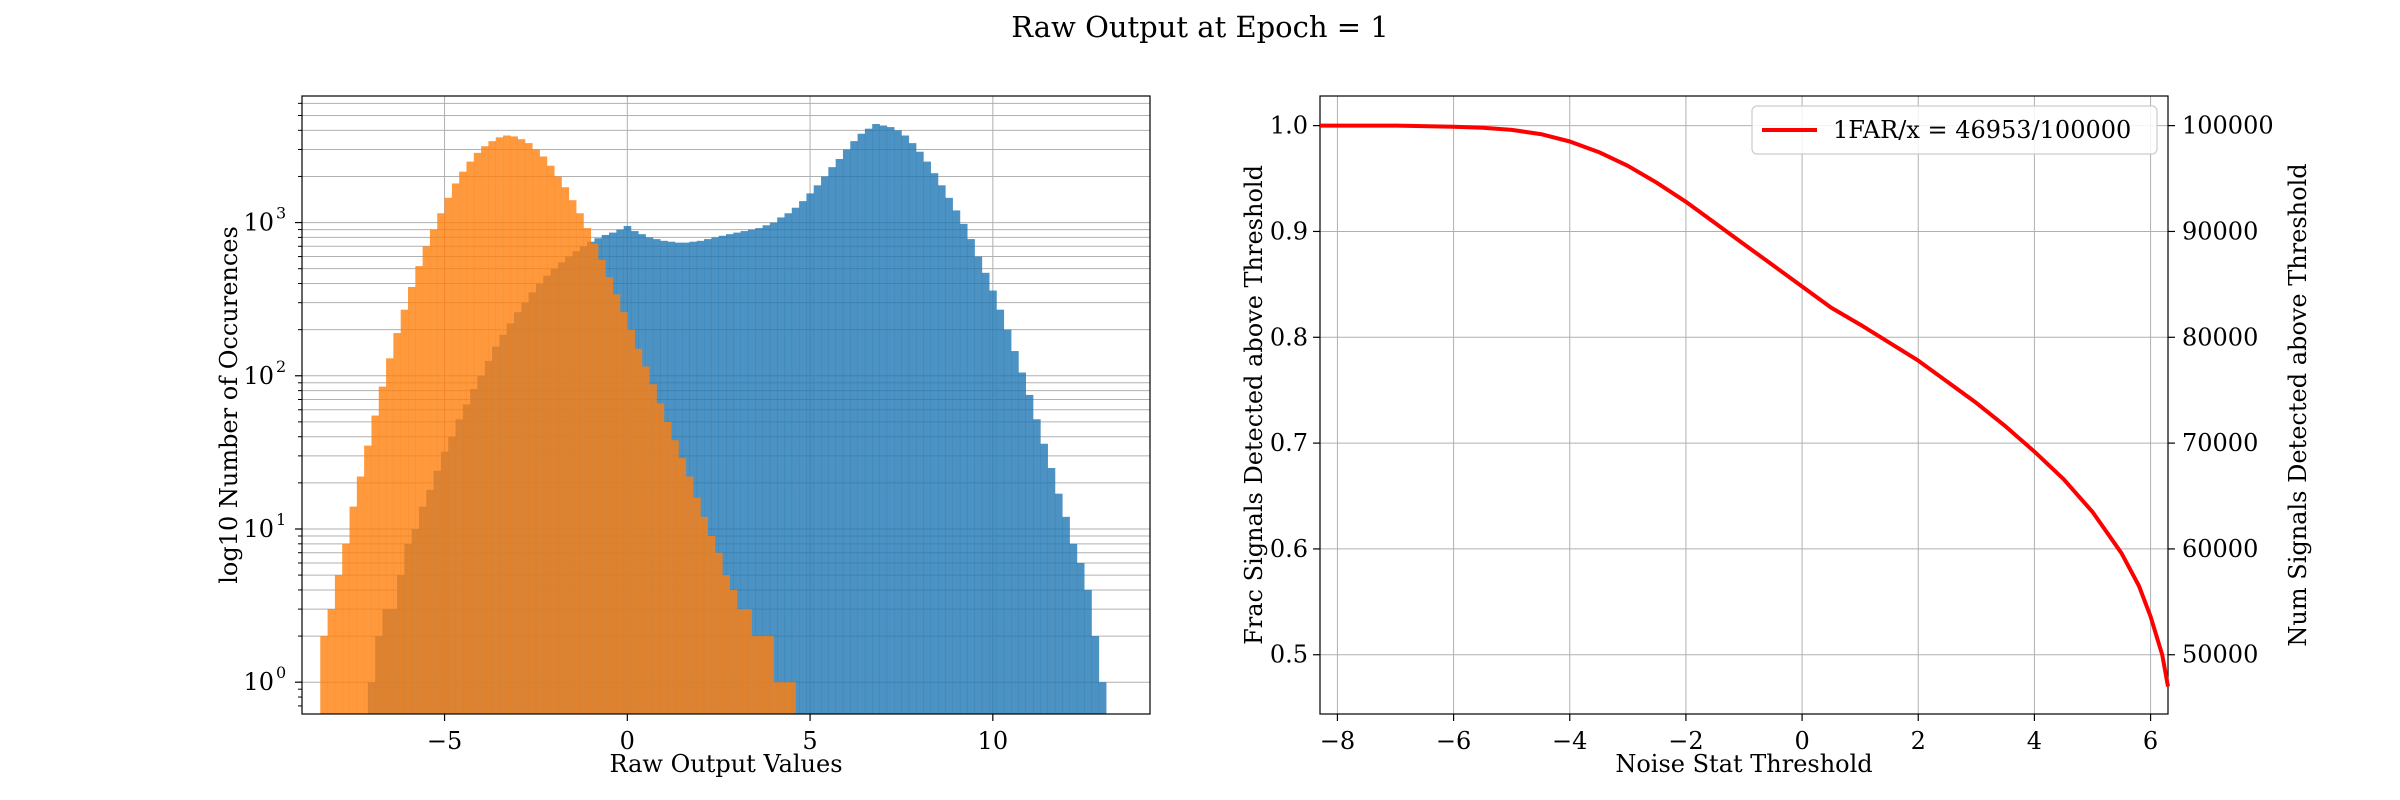  Describe the element at coordinates (1739, 734) in the screenshot. I see `line-x-ticks: −8 −6 −4 −2 0 2 4 6` at that location.